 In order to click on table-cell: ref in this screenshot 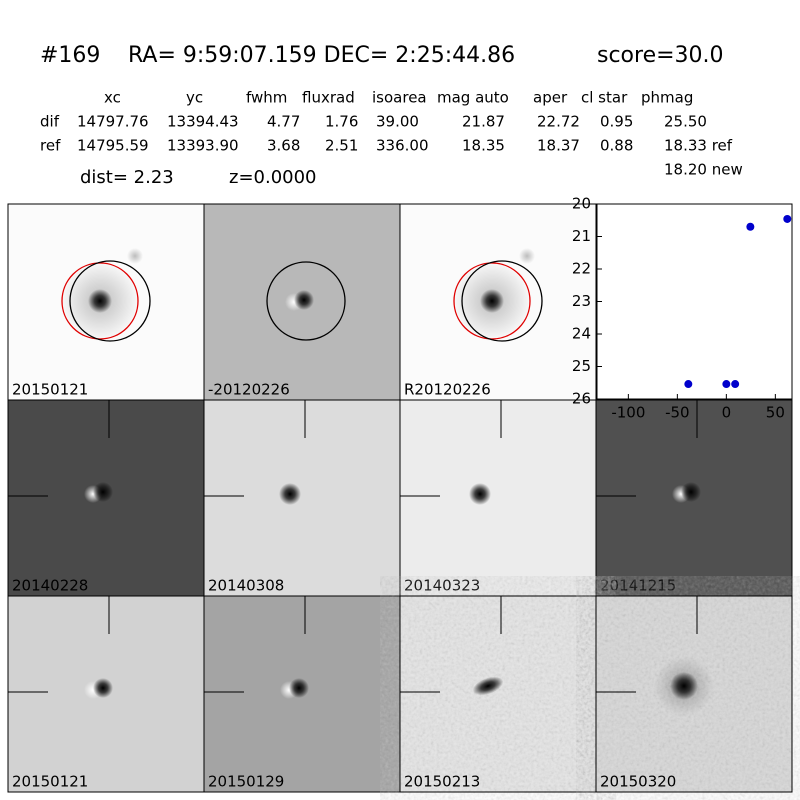, I will do `click(50, 146)`.